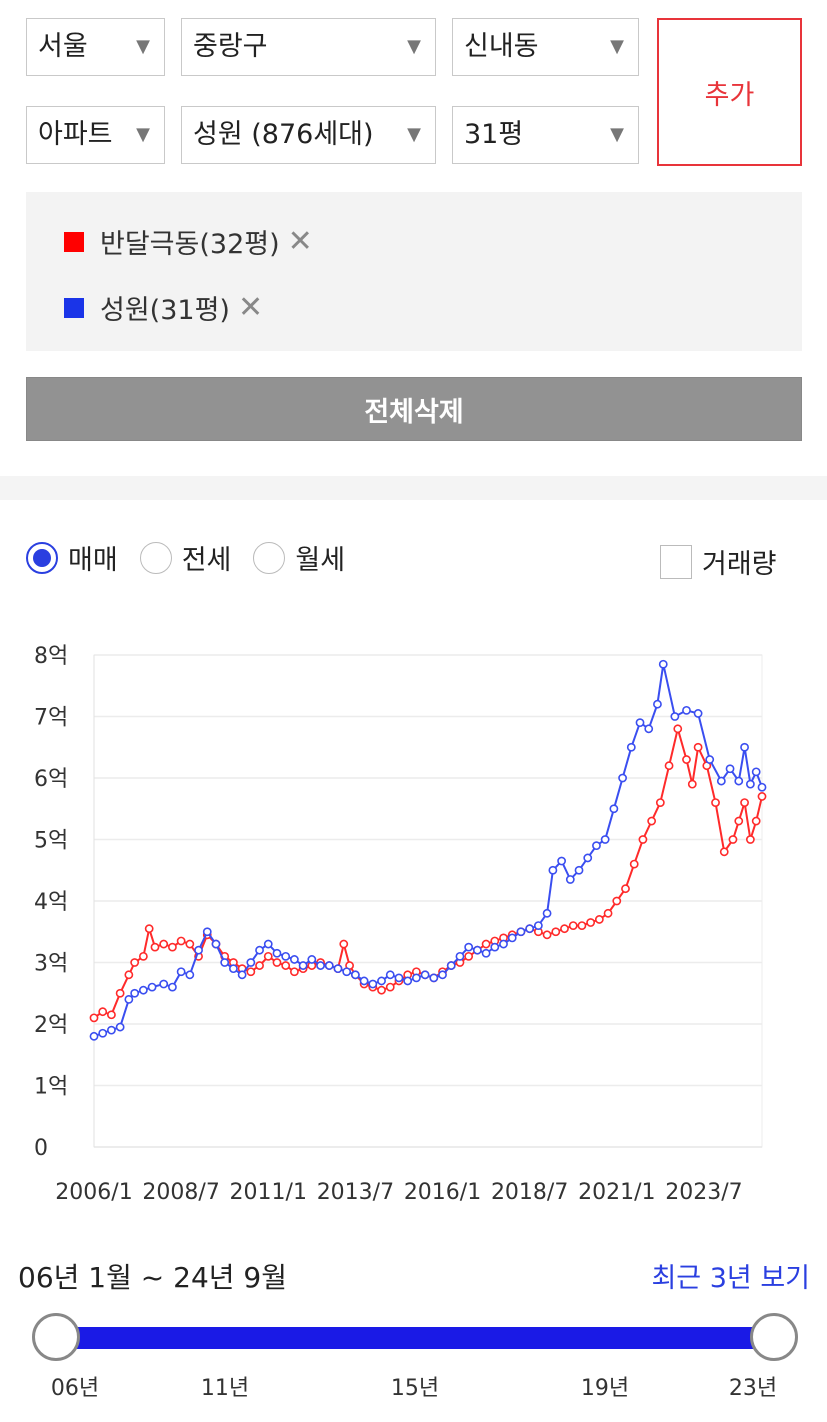 The height and width of the screenshot is (1422, 827). I want to click on radio-monthly, so click(269, 557).